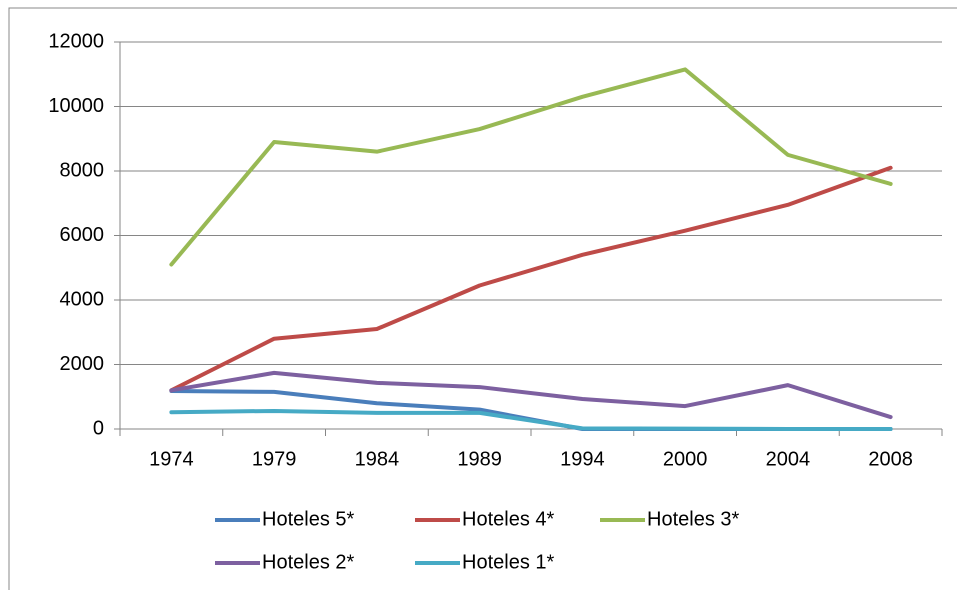  What do you see at coordinates (377, 459) in the screenshot?
I see `x-tick-label: 1984` at bounding box center [377, 459].